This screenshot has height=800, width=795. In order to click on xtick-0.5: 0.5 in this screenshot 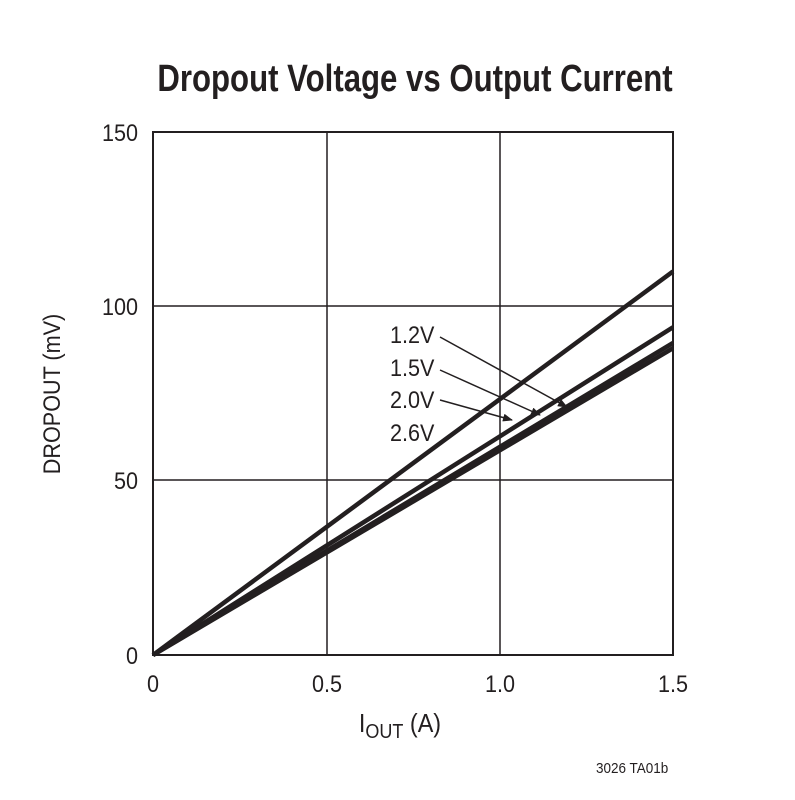, I will do `click(327, 684)`.